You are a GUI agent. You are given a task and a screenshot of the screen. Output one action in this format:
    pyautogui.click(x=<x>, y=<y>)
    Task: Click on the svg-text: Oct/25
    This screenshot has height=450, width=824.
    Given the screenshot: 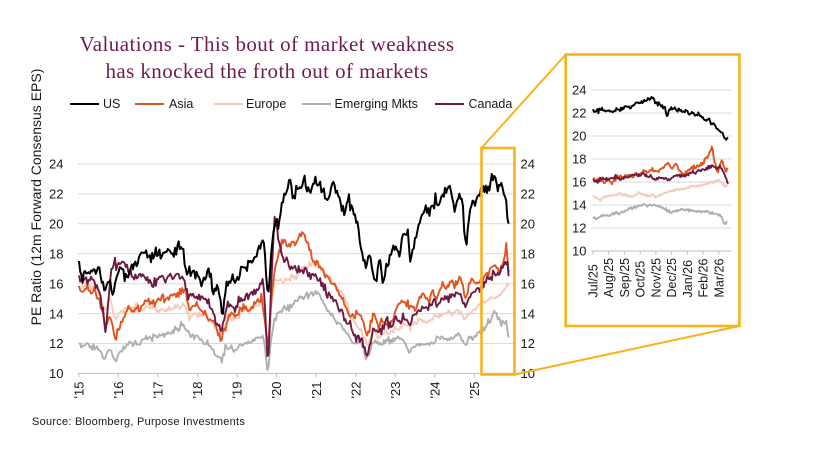 What is the action you would take?
    pyautogui.click(x=641, y=279)
    